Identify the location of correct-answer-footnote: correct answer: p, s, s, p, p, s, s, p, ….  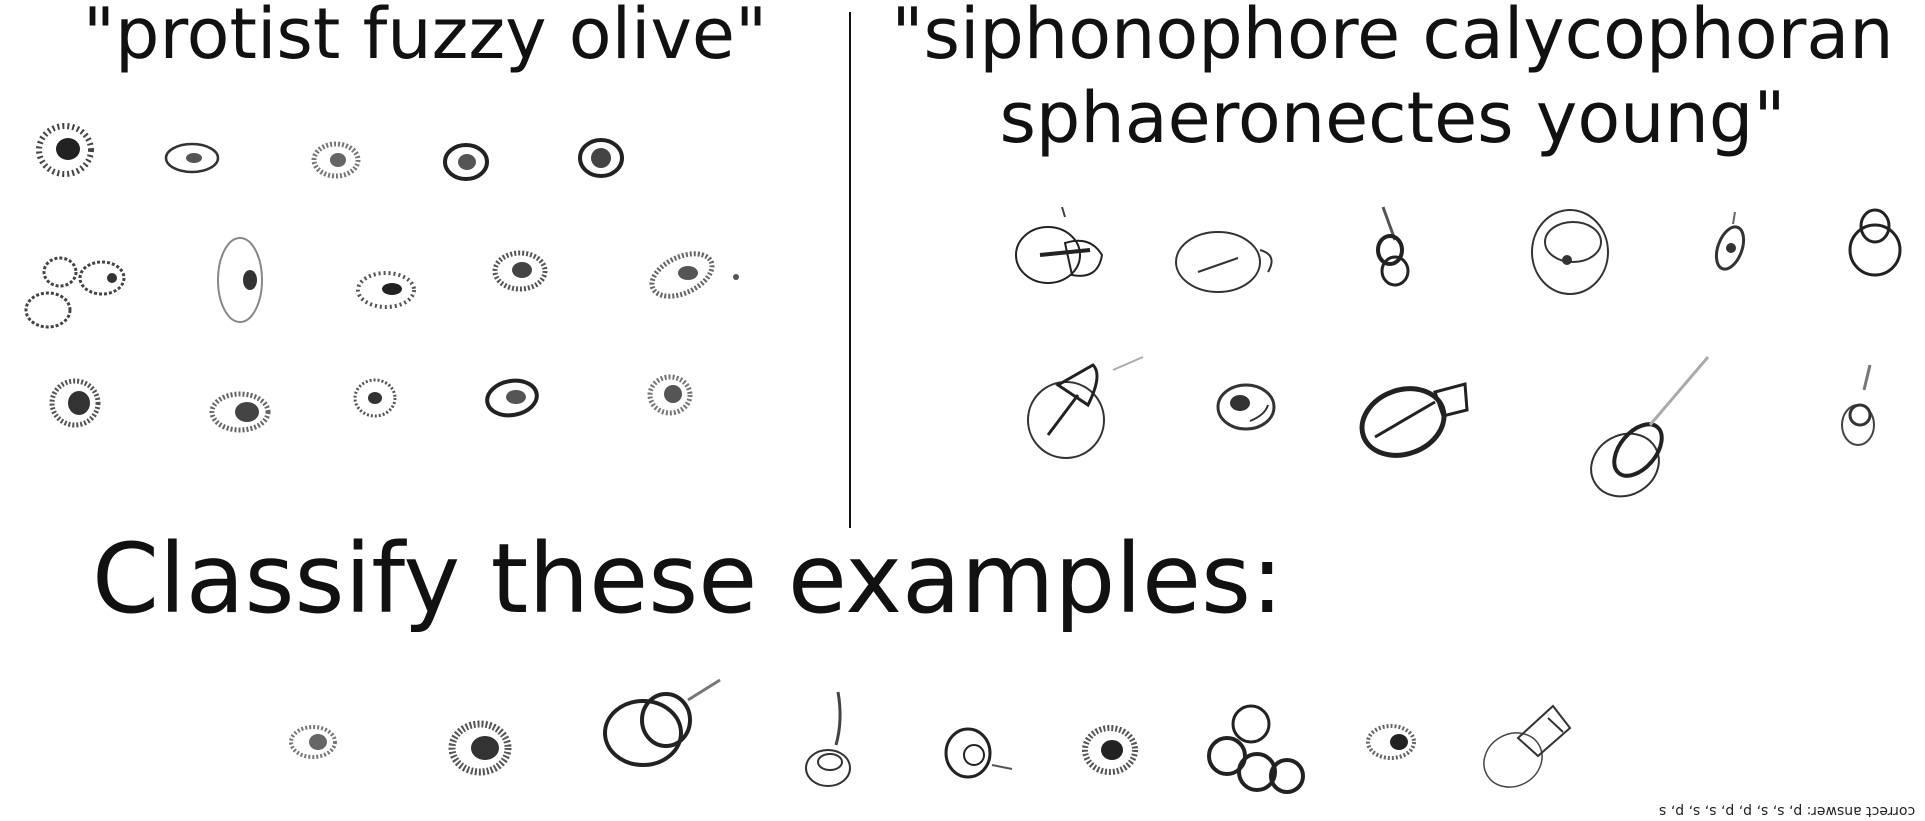
(1786, 811).